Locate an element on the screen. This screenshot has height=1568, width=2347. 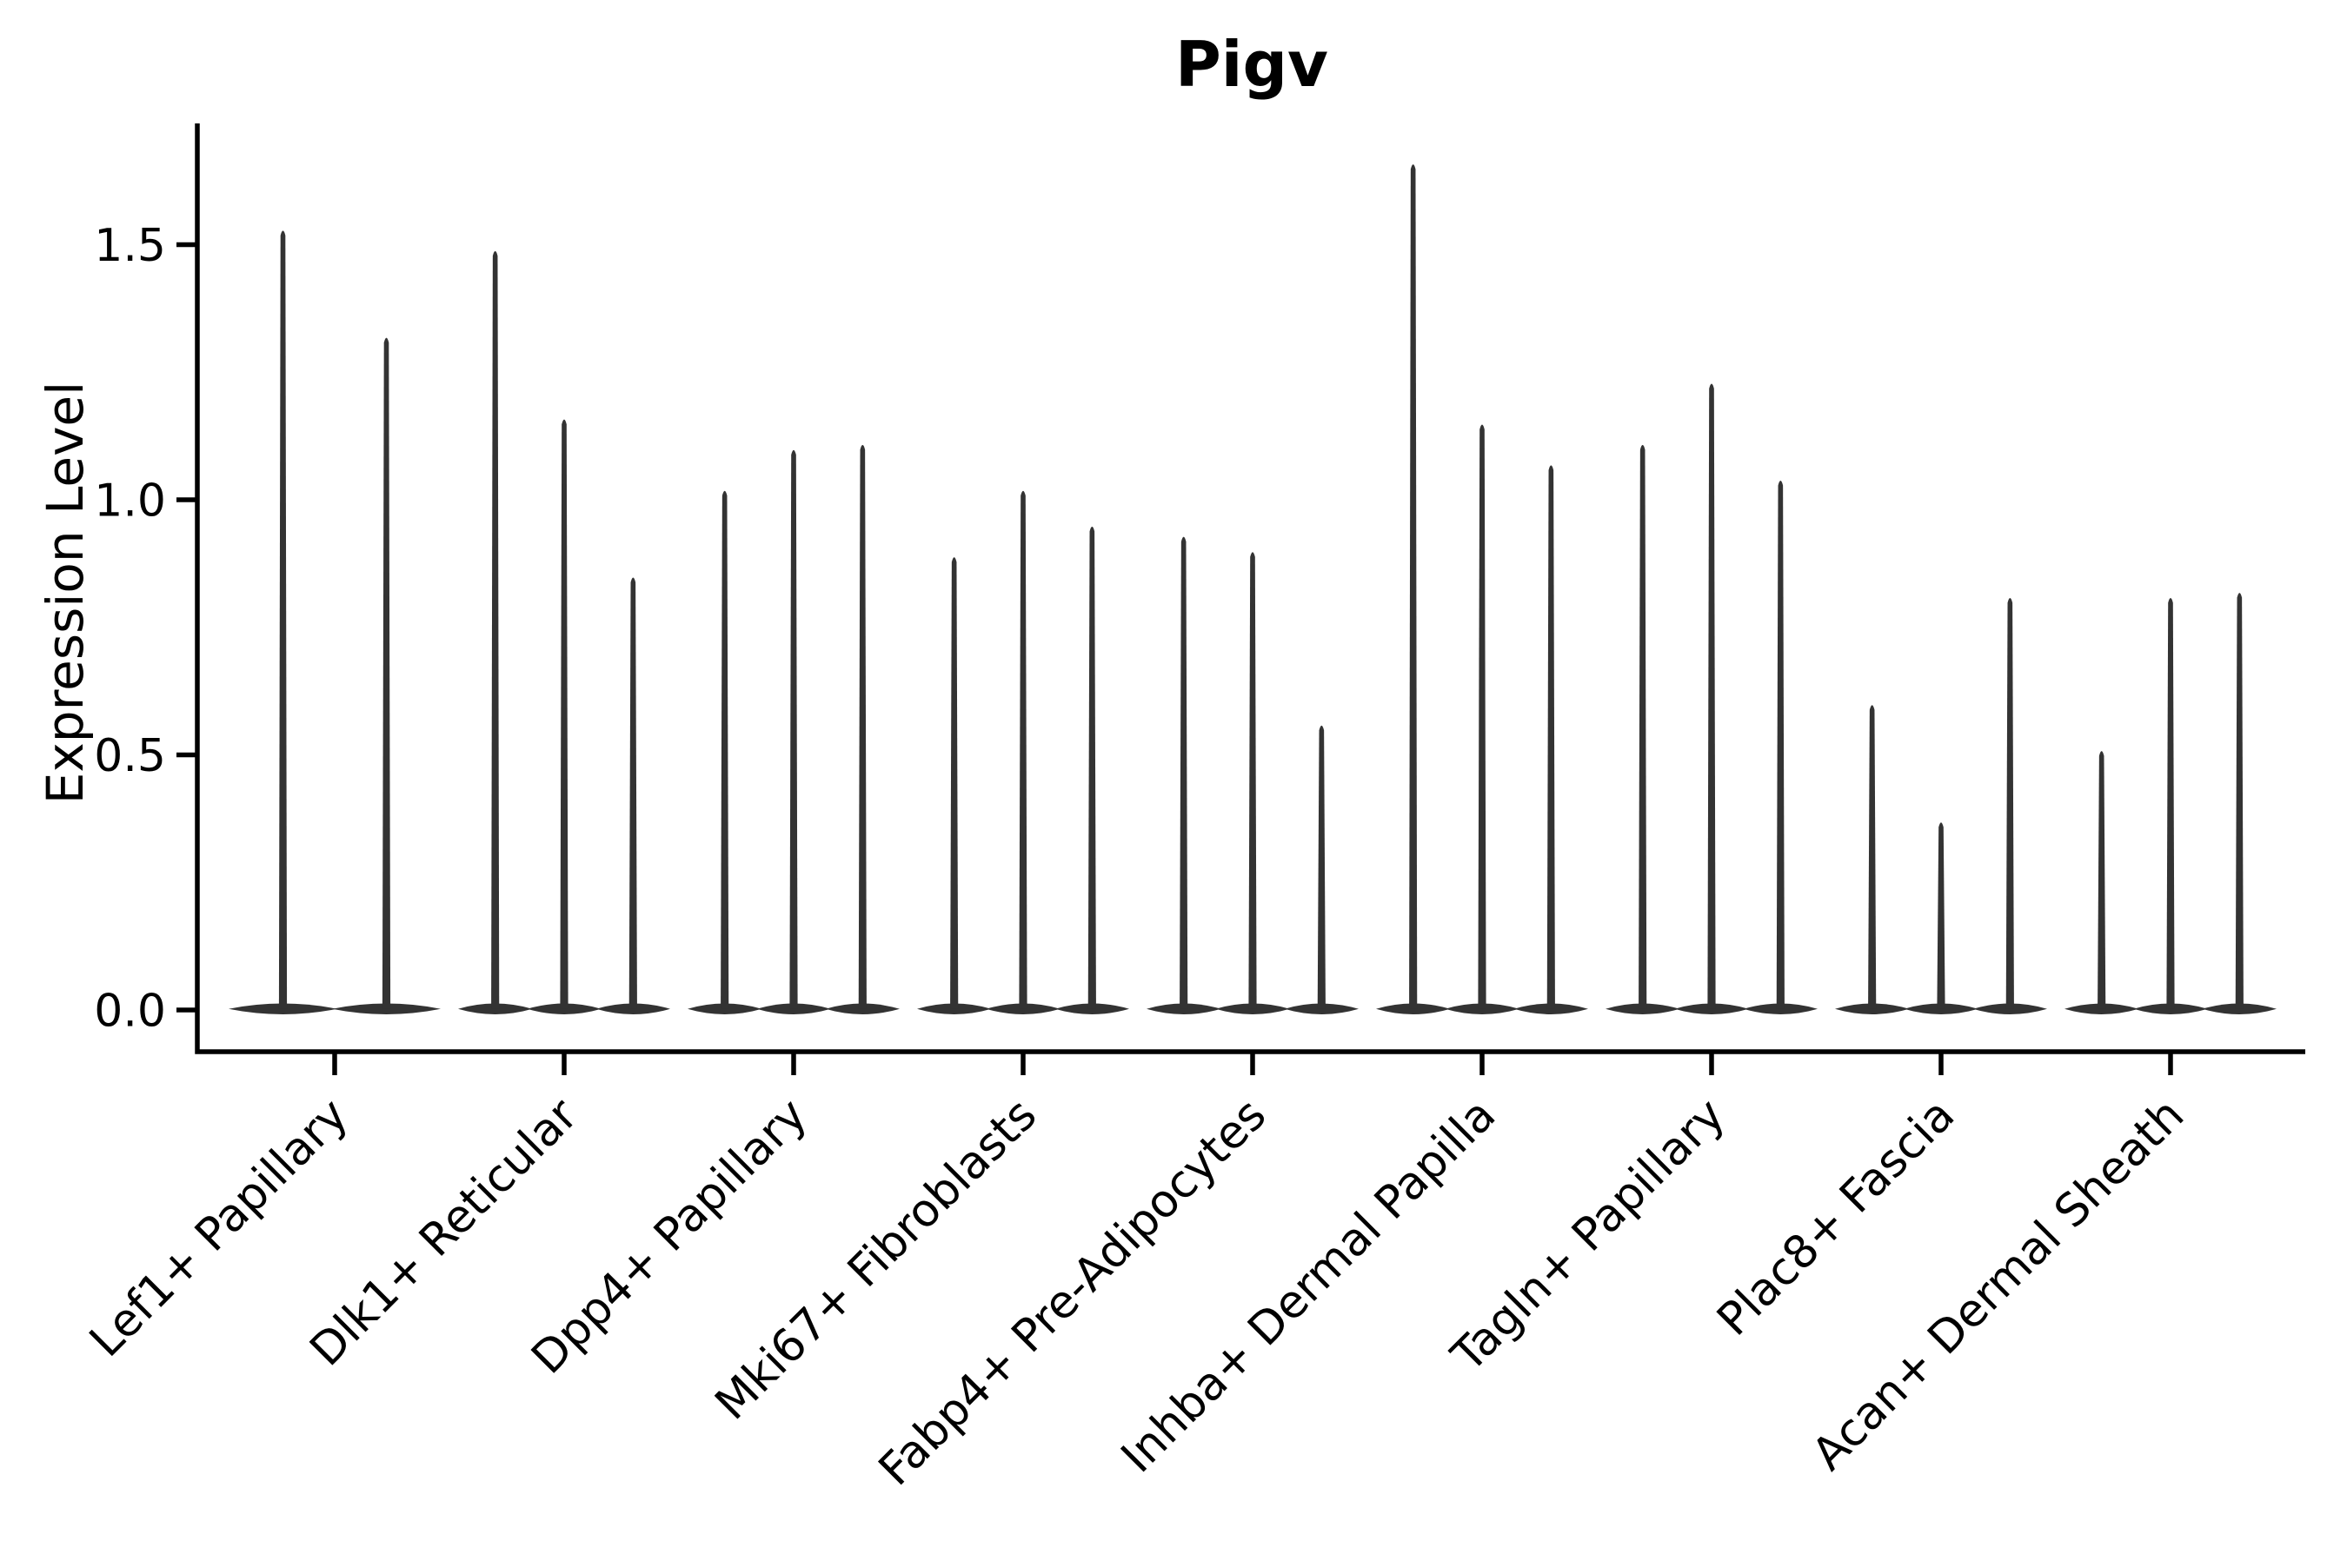
y-axis-label: Expression Level is located at coordinates (65, 593).